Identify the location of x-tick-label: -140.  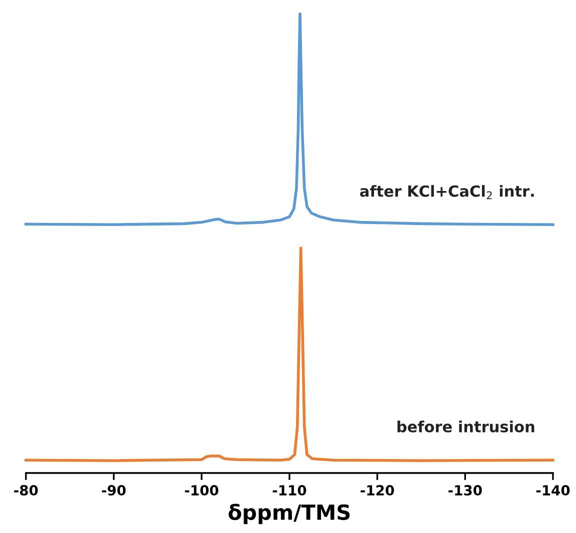
(553, 490).